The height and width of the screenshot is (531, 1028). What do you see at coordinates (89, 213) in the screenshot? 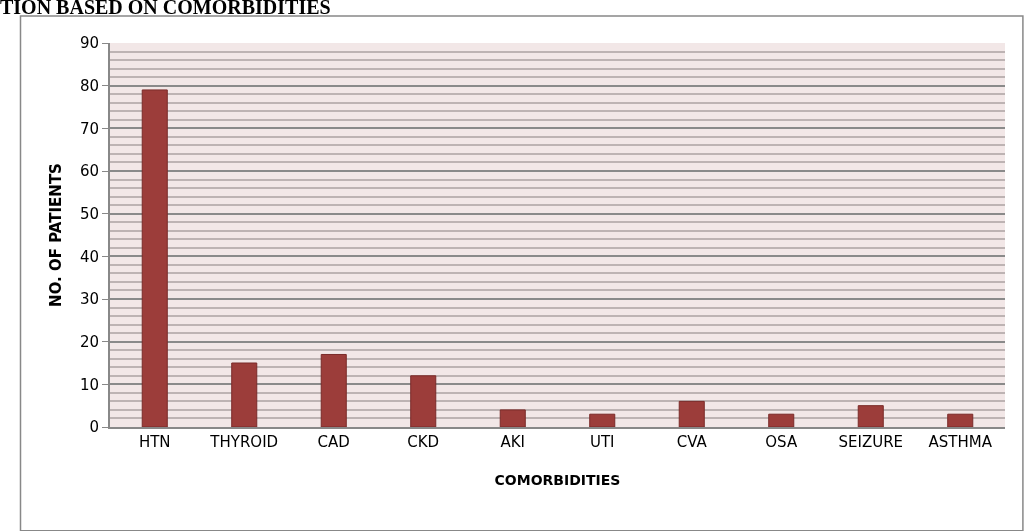
I see `y-tick-label: 50` at bounding box center [89, 213].